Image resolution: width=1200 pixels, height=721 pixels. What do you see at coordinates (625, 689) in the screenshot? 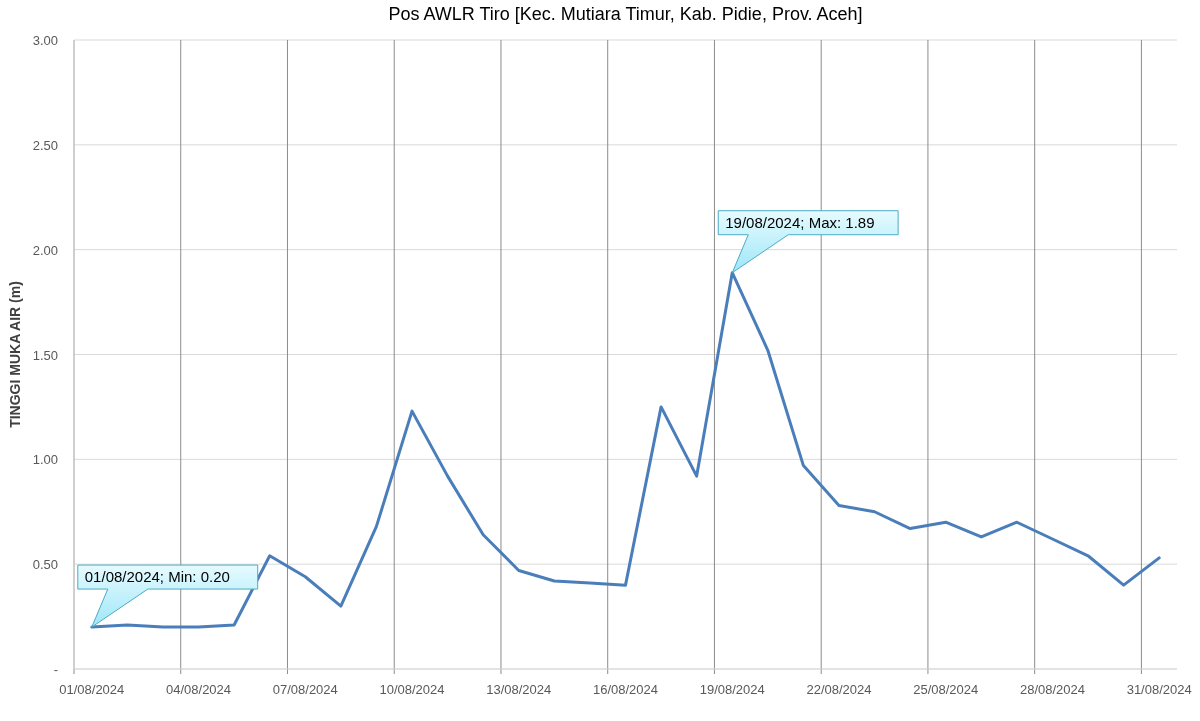
I see `x-tick-label: 16/08/2024` at bounding box center [625, 689].